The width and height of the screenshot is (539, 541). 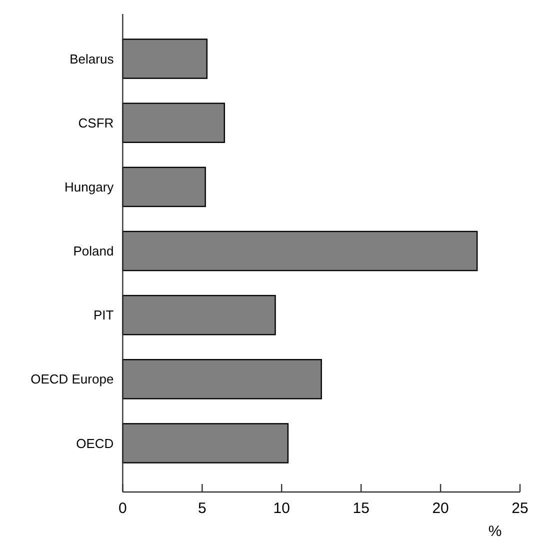 What do you see at coordinates (72, 379) in the screenshot?
I see `y-tick-label: OECD Europe` at bounding box center [72, 379].